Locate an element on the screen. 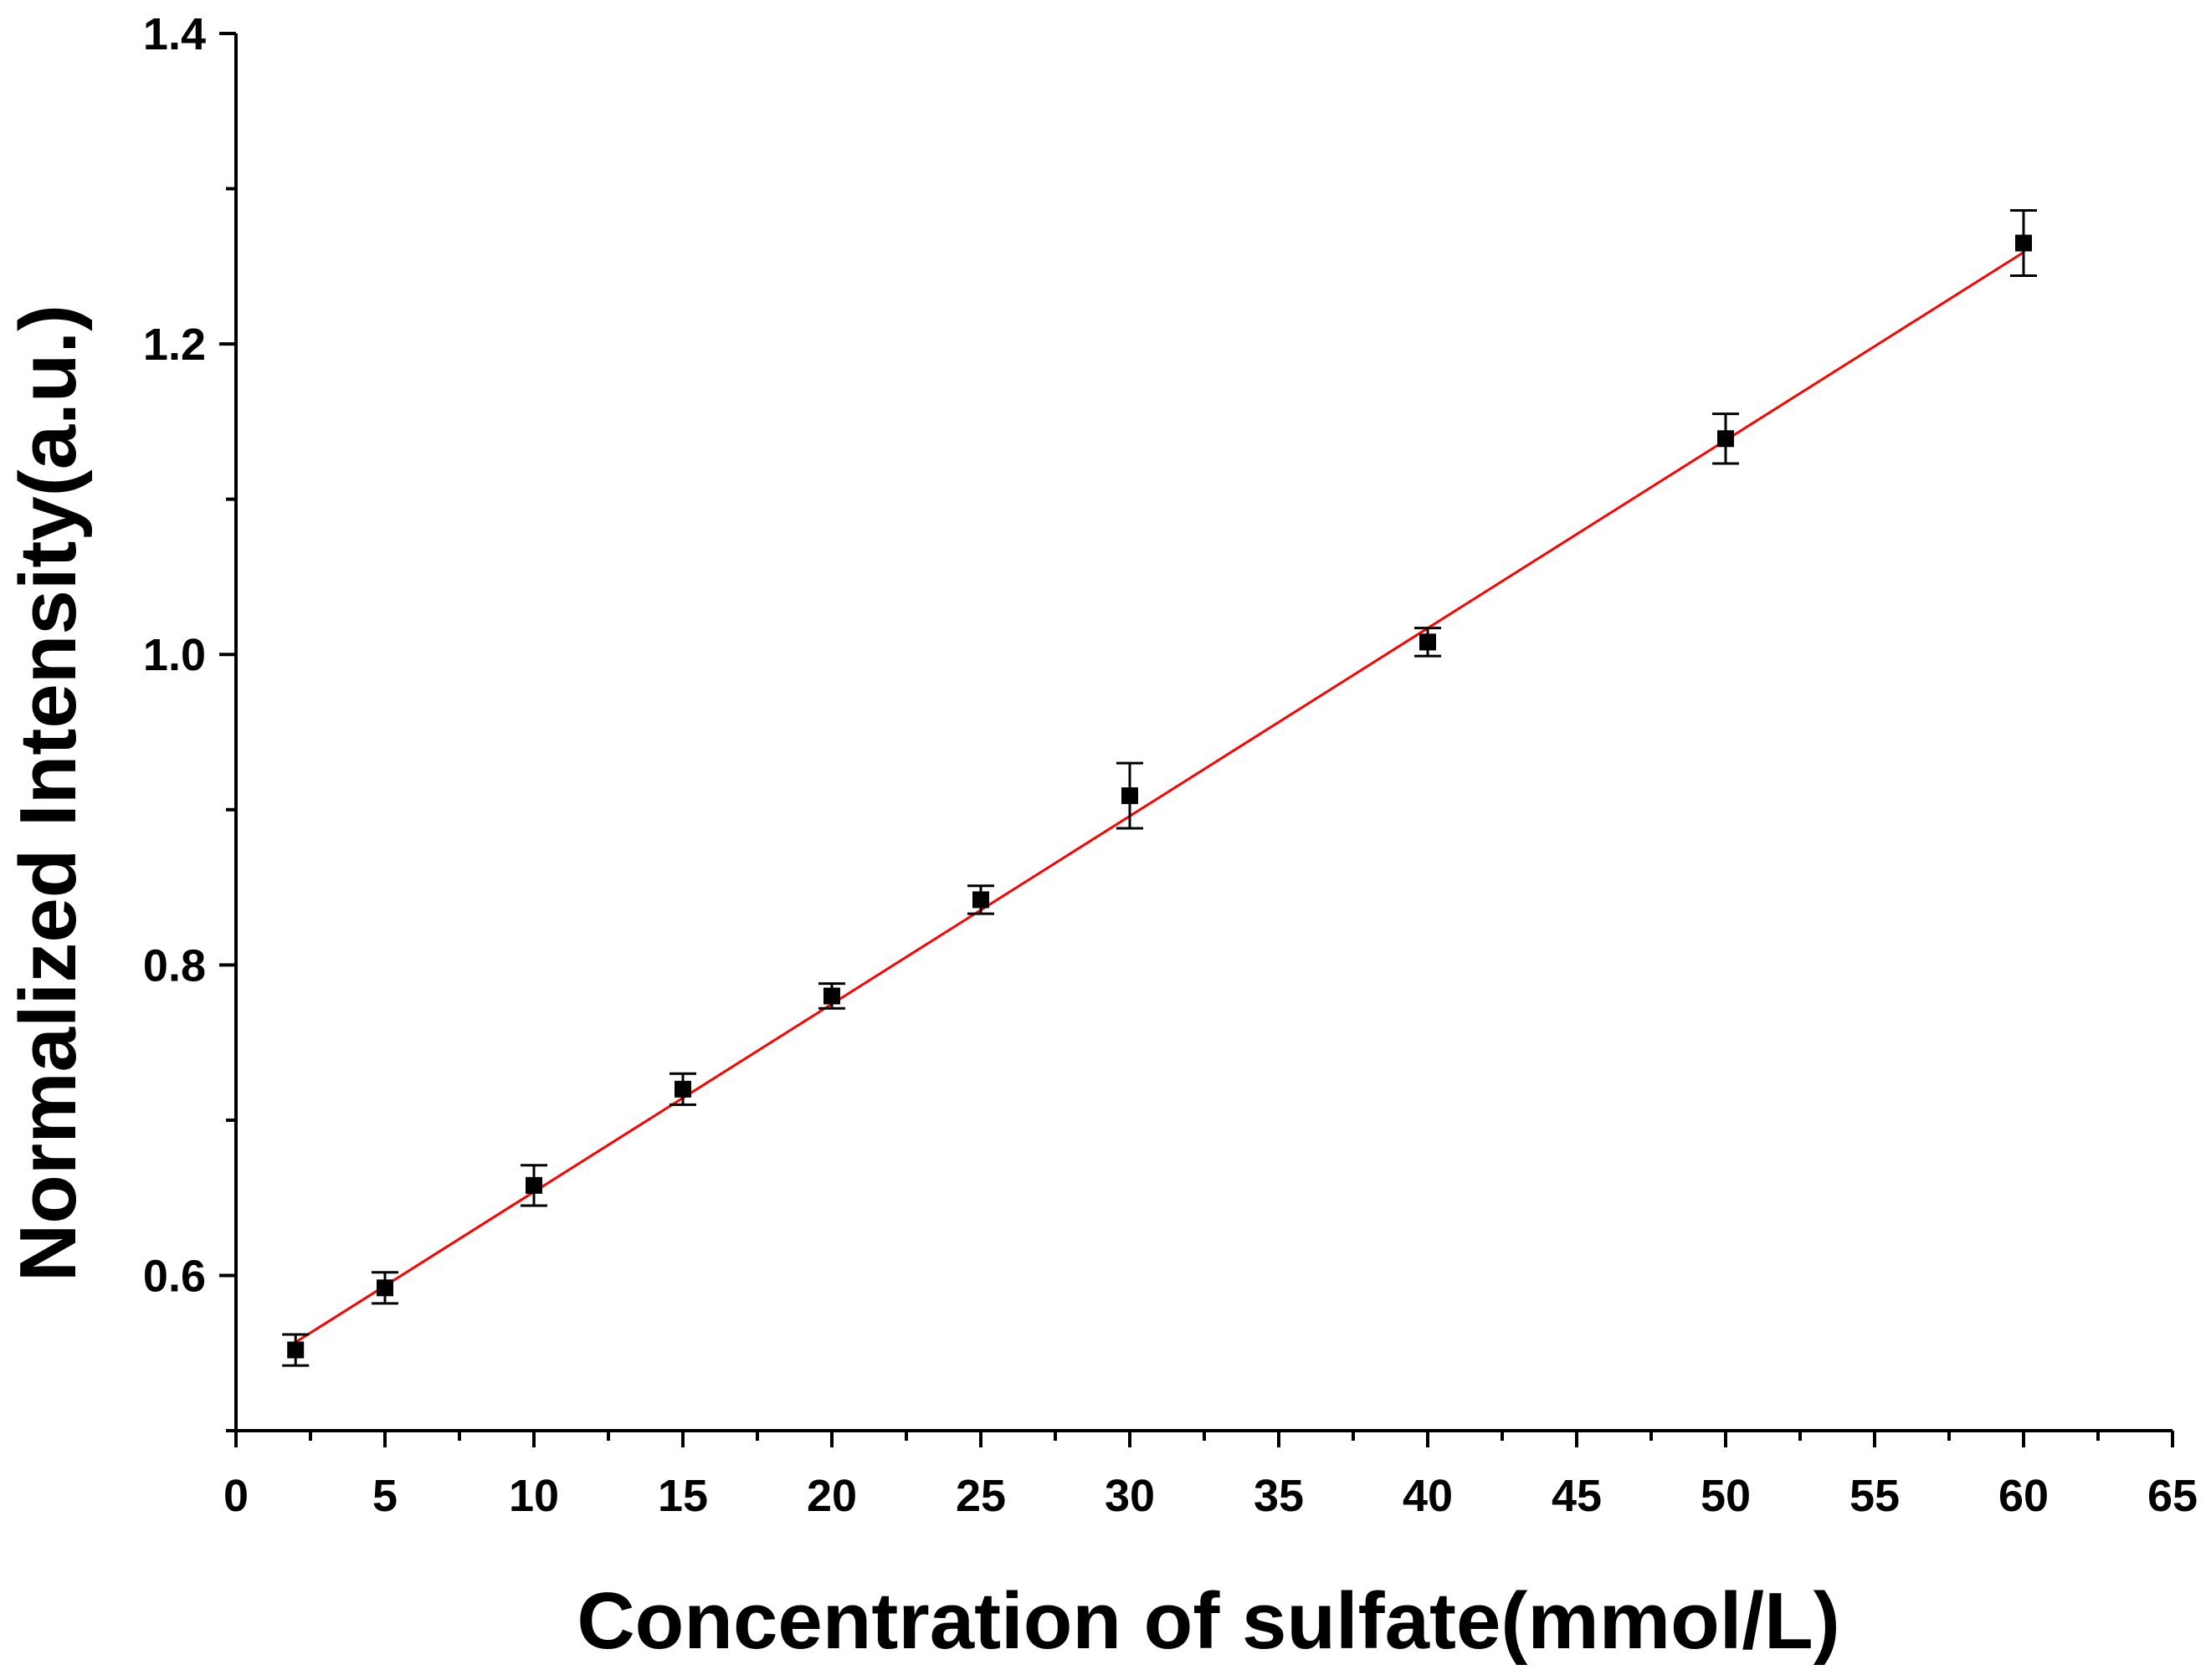  x-axis-ticks: 0 5 10 15 20 25 30 35 40 45 50 55 60 65 is located at coordinates (1210, 1476).